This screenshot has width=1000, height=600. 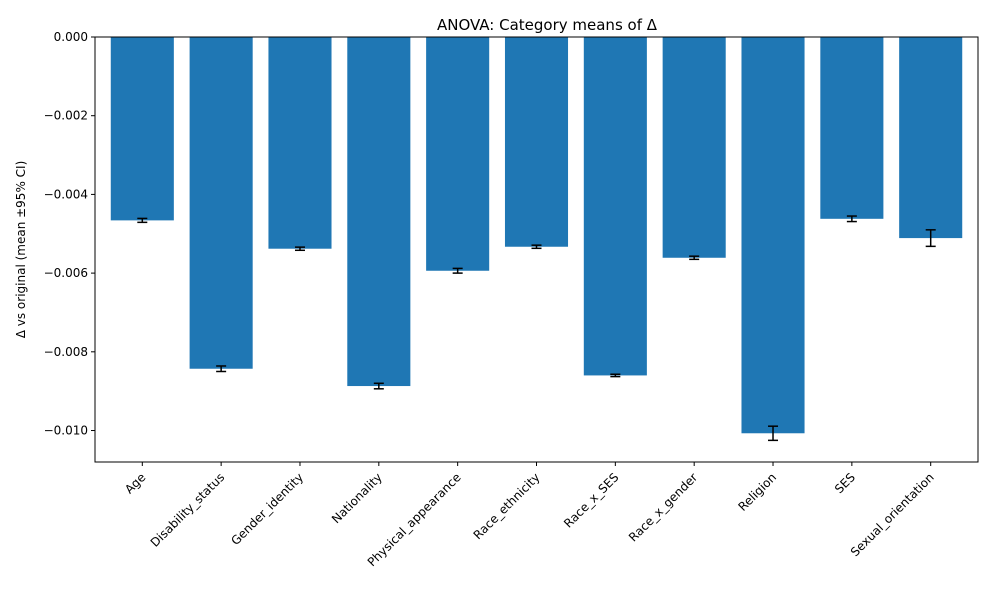 I want to click on y-tick-label: −0.004, so click(x=66, y=194).